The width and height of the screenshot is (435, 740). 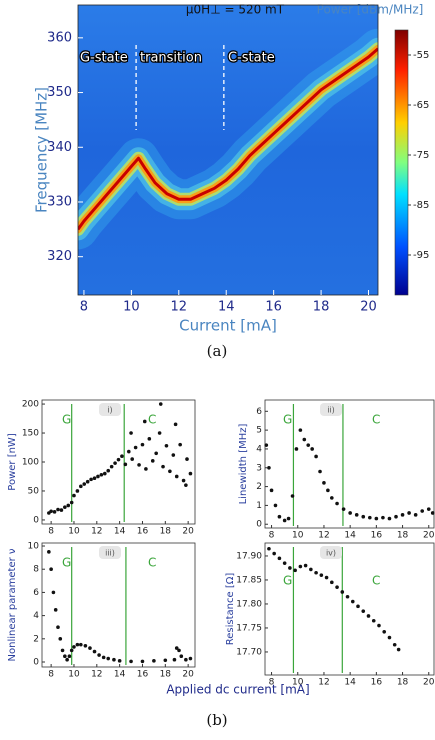 I want to click on panel-label: iv), so click(x=331, y=553).